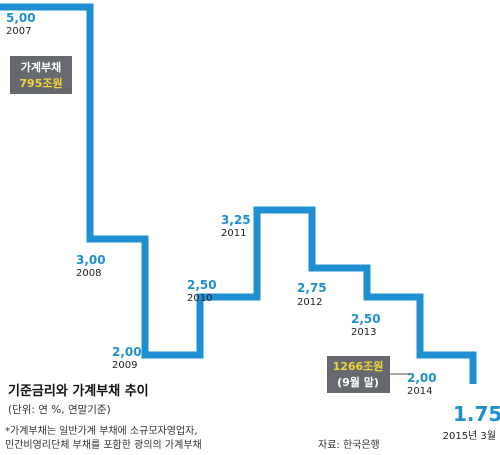 Image resolution: width=500 pixels, height=455 pixels. I want to click on value-label-2007: 5,00, so click(21, 18).